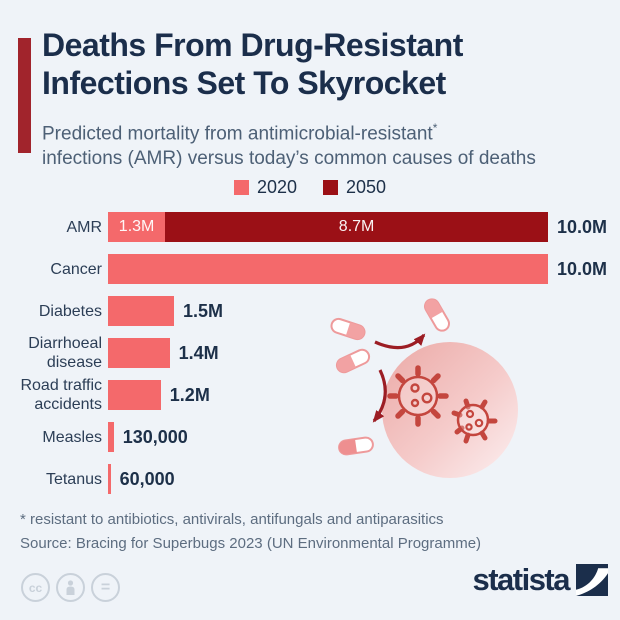  What do you see at coordinates (435, 128) in the screenshot?
I see `subtitle-asterisk: *` at bounding box center [435, 128].